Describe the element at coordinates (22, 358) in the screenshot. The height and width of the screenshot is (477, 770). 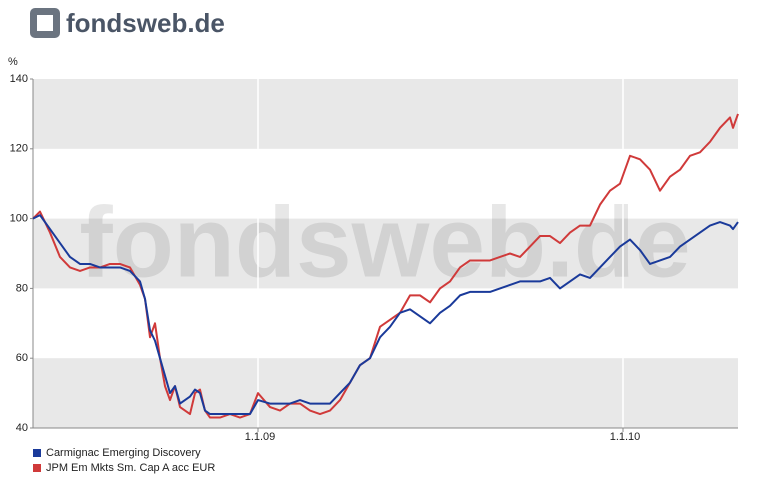
I see `y-tick-label: 60` at that location.